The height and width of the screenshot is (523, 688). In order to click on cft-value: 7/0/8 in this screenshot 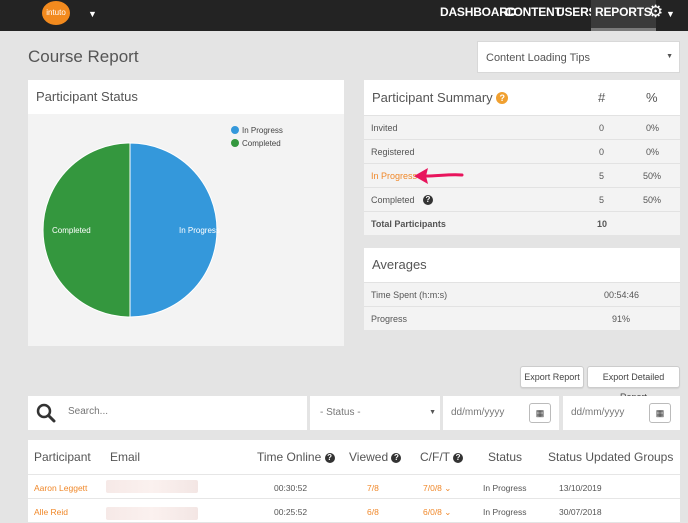, I will do `click(432, 488)`.